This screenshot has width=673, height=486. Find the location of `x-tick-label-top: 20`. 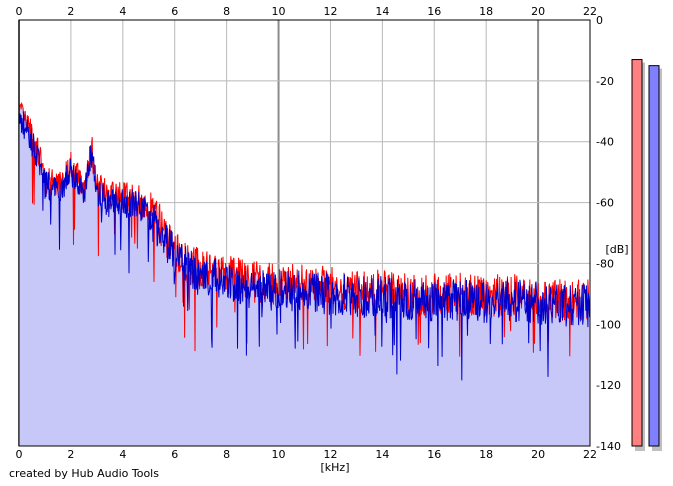

x-tick-label-top: 20 is located at coordinates (538, 11).